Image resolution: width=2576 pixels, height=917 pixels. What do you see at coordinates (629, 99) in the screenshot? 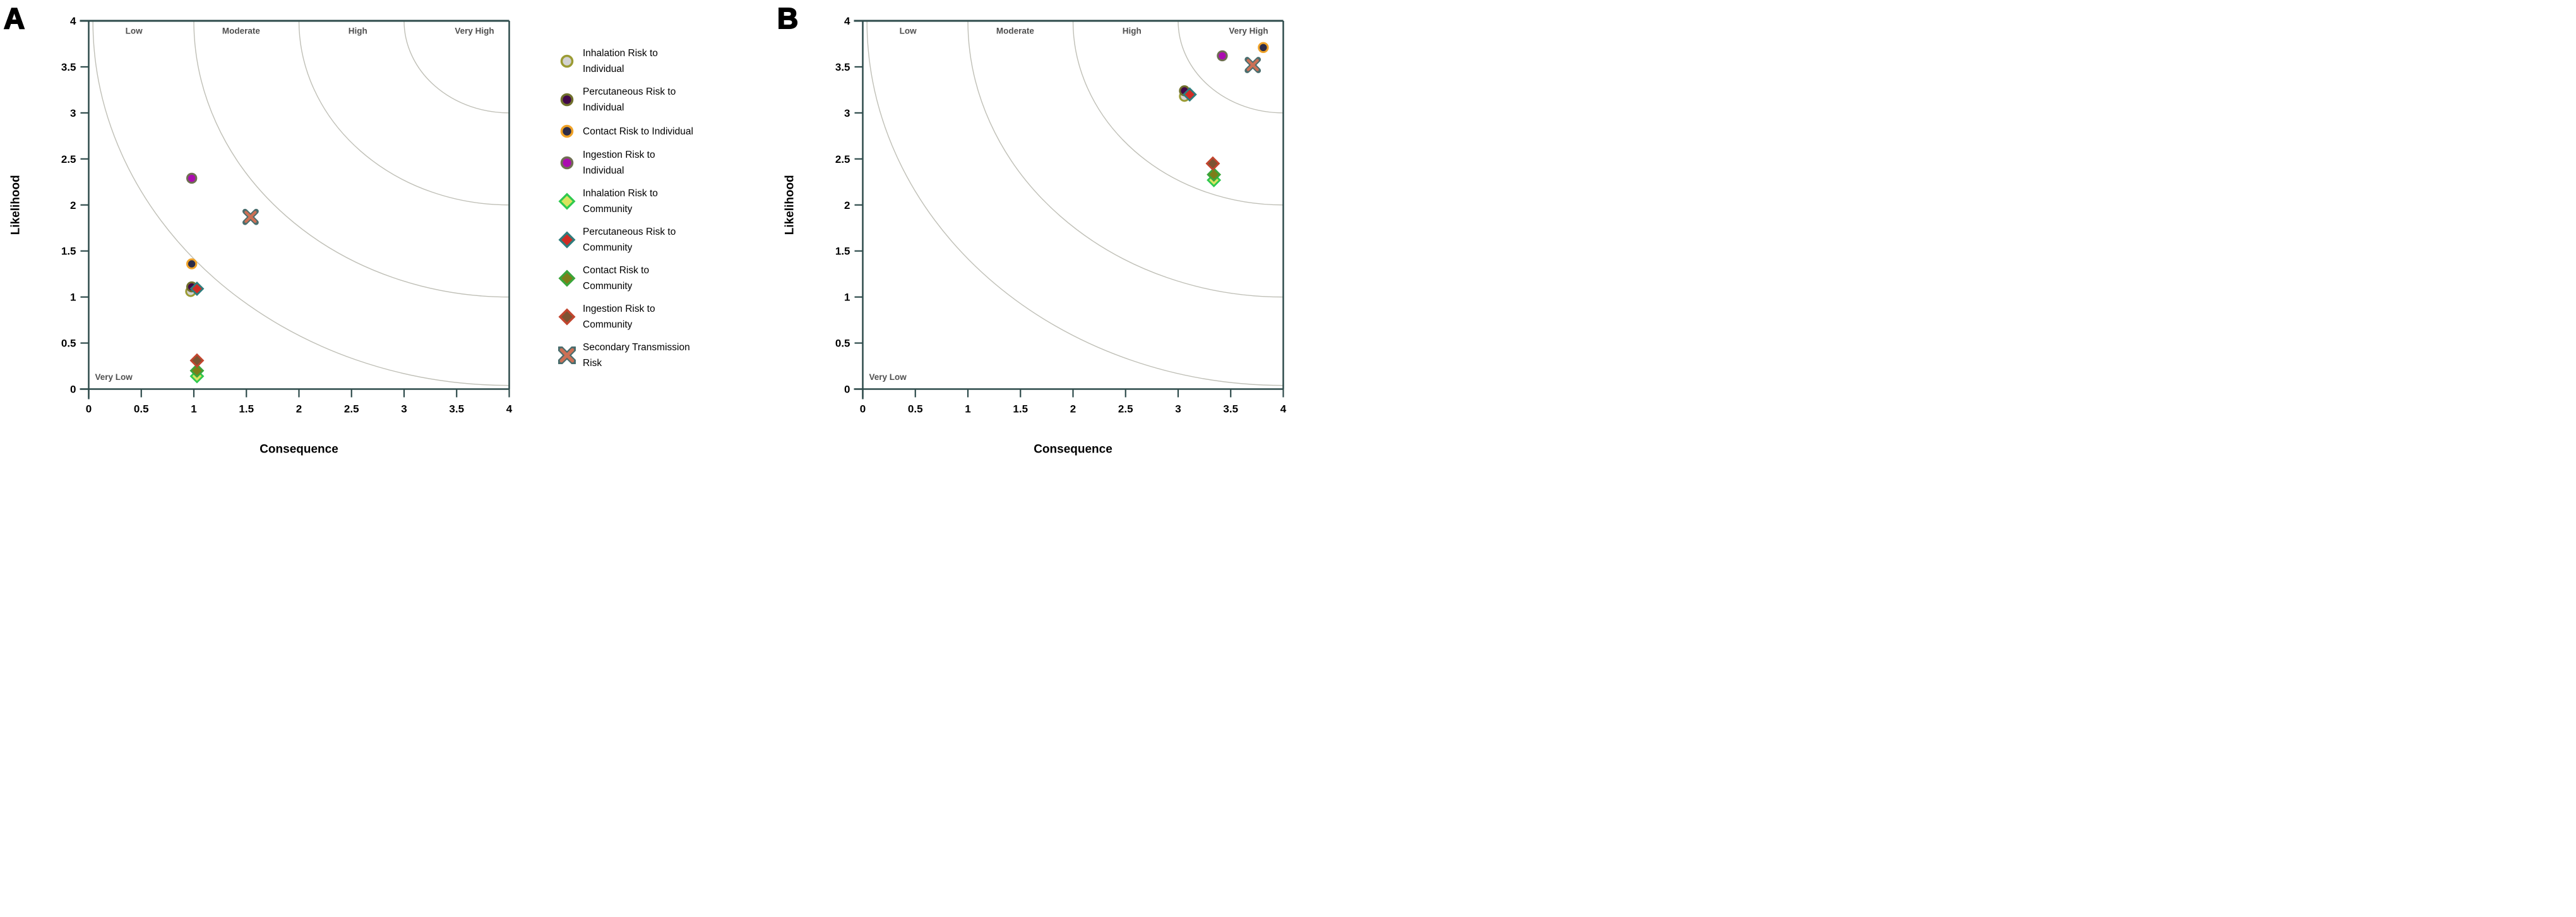
I see `legend-label: Percutaneous Risk to Individual` at bounding box center [629, 99].